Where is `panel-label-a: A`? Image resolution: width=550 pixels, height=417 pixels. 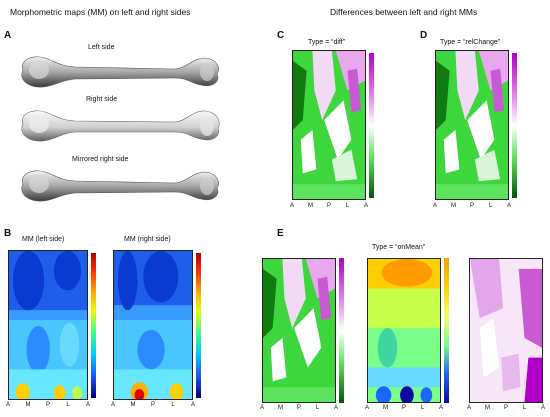
panel-label-a: A is located at coordinates (8, 35).